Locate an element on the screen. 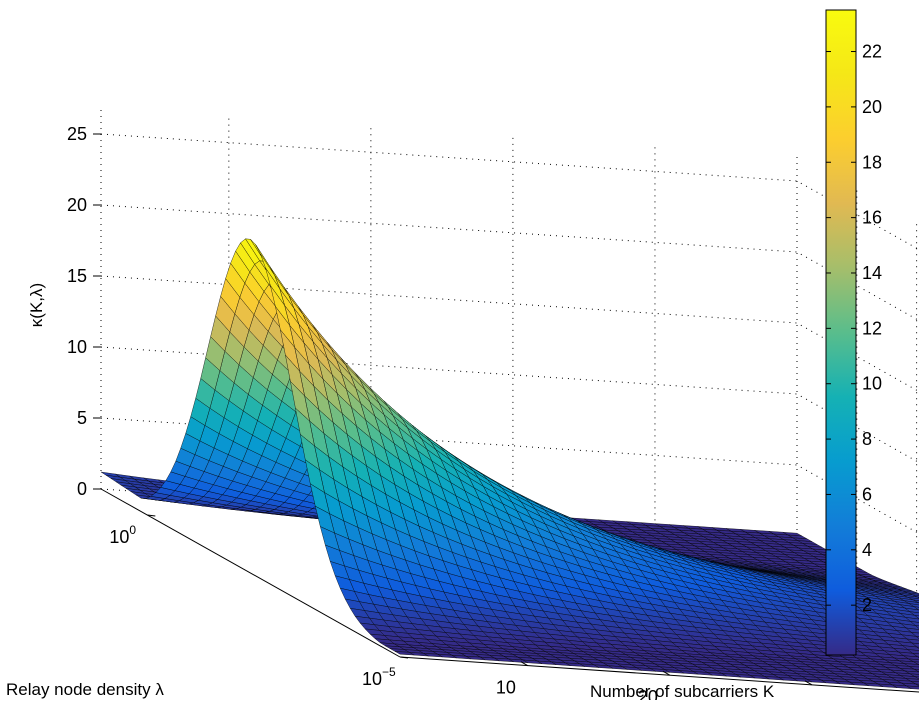  y-tick-label: 10⁰ is located at coordinates (122, 535).